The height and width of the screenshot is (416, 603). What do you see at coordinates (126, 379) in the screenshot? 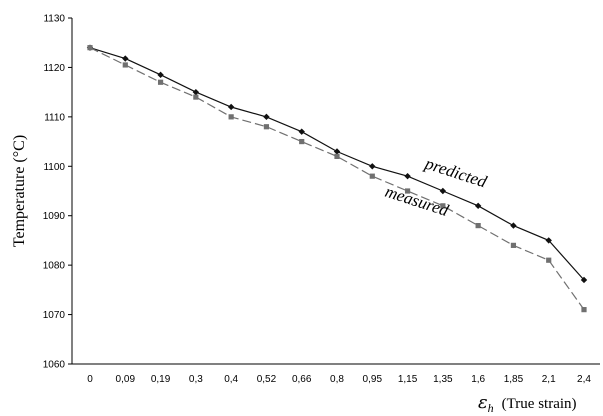
I see `x-tick-label: 0,09` at bounding box center [126, 379].